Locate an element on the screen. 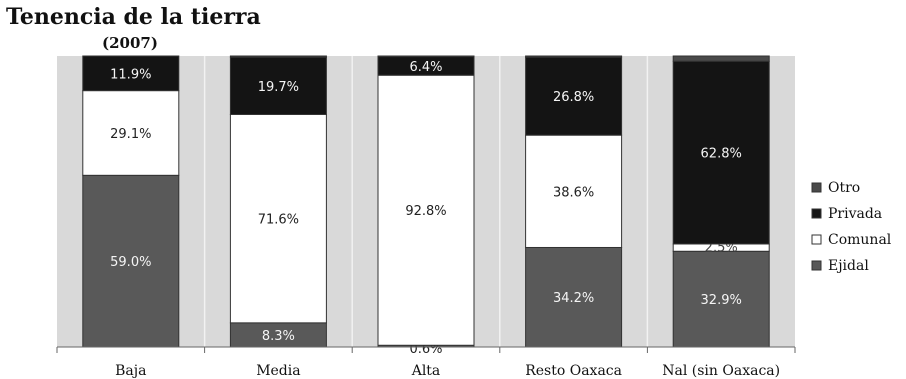  x-tick-label: Alta is located at coordinates (426, 371).